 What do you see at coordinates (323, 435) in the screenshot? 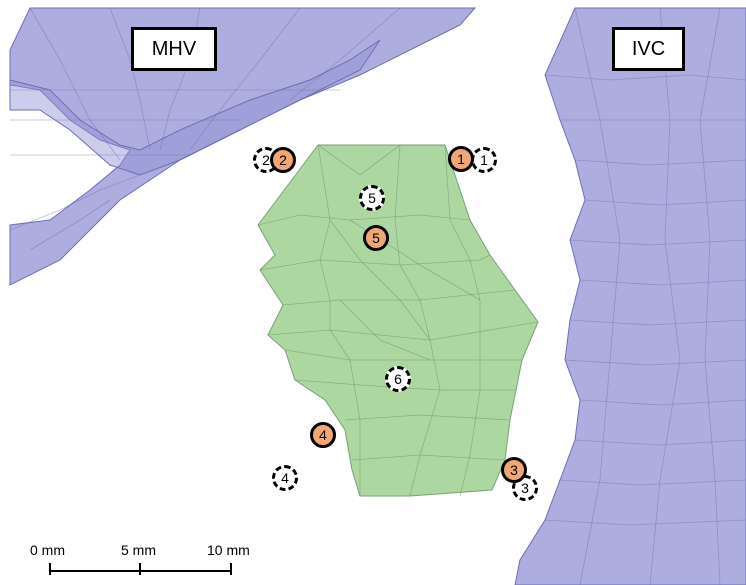
I see `solid-marker-4: 4` at bounding box center [323, 435].